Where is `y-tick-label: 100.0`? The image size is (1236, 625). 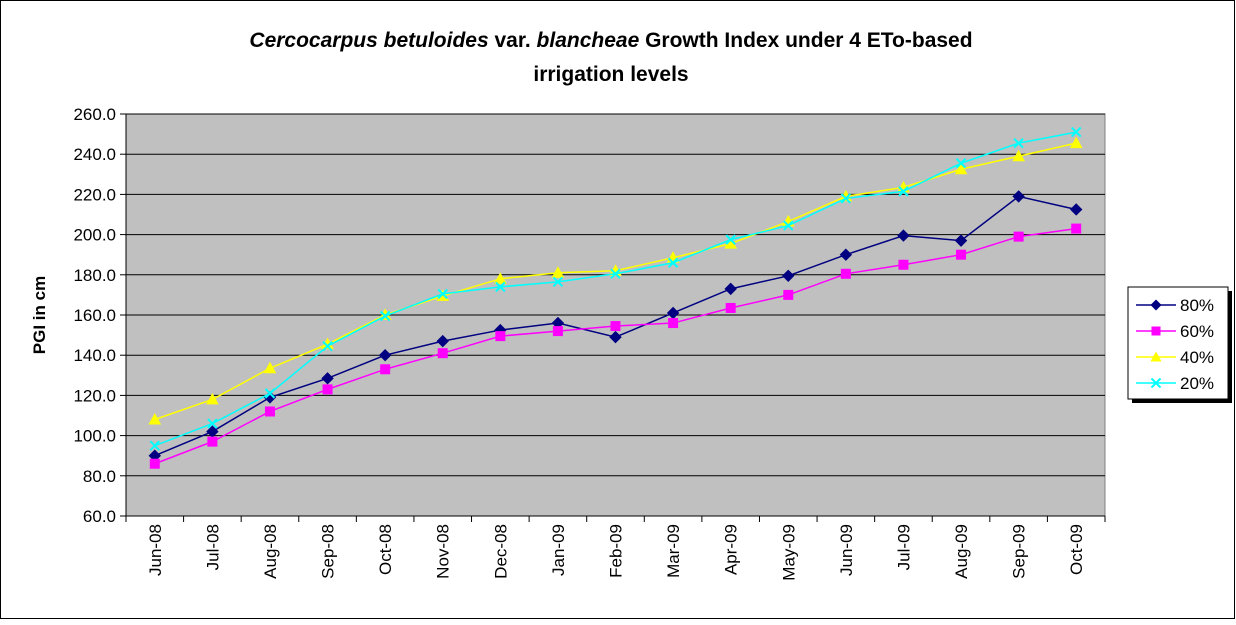
y-tick-label: 100.0 is located at coordinates (94, 436).